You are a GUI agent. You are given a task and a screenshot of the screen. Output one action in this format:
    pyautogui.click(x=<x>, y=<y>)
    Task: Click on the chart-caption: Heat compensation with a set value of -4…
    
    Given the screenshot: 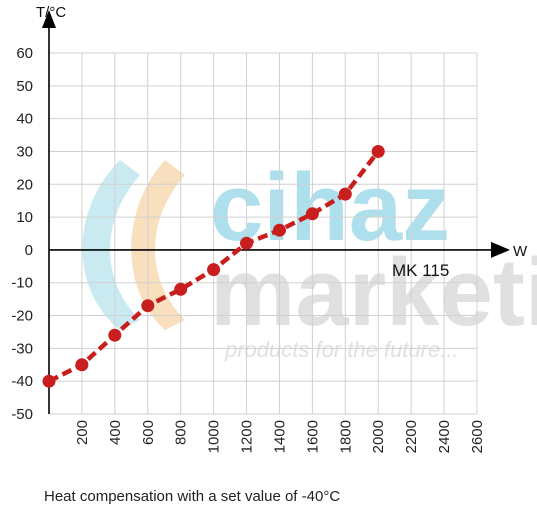 What is the action you would take?
    pyautogui.click(x=192, y=496)
    